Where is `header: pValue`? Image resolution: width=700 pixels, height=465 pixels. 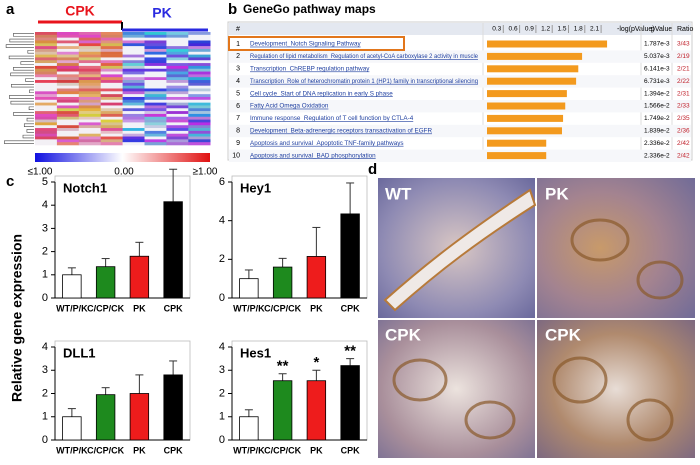 header: pValue is located at coordinates (661, 29).